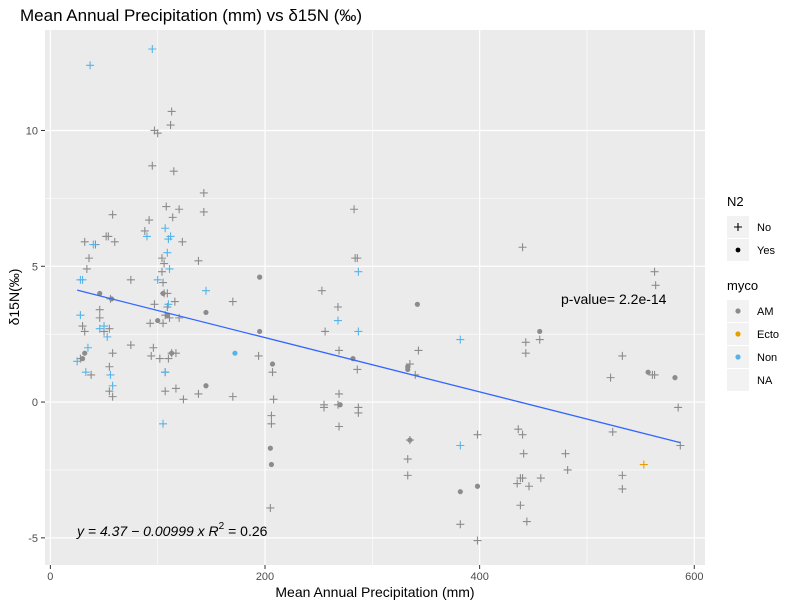 The height and width of the screenshot is (607, 796). What do you see at coordinates (765, 312) in the screenshot?
I see `legend-label: AM` at bounding box center [765, 312].